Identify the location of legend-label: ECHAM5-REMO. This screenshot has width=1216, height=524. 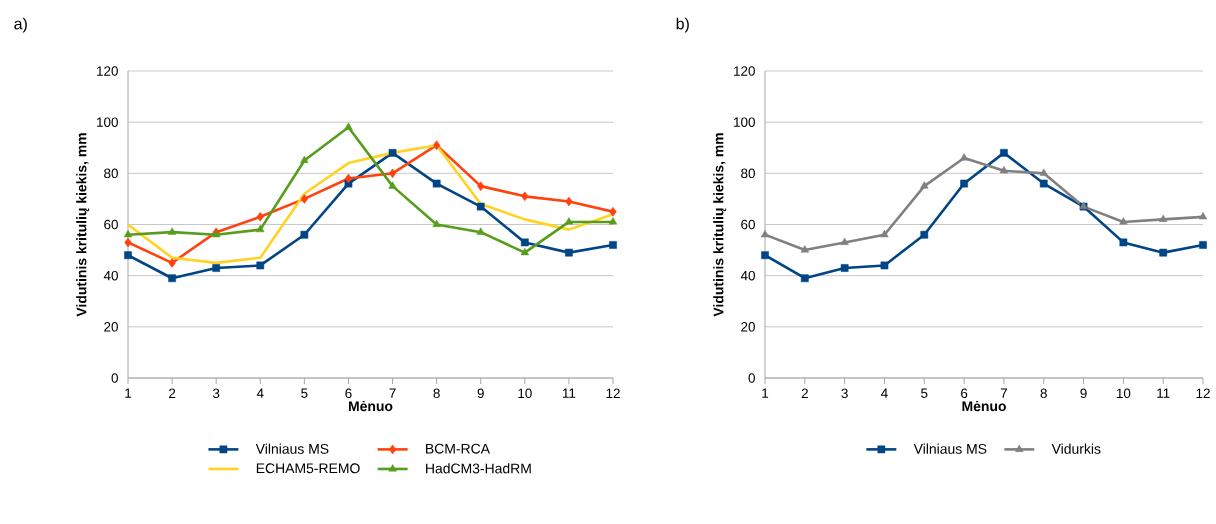
(308, 468).